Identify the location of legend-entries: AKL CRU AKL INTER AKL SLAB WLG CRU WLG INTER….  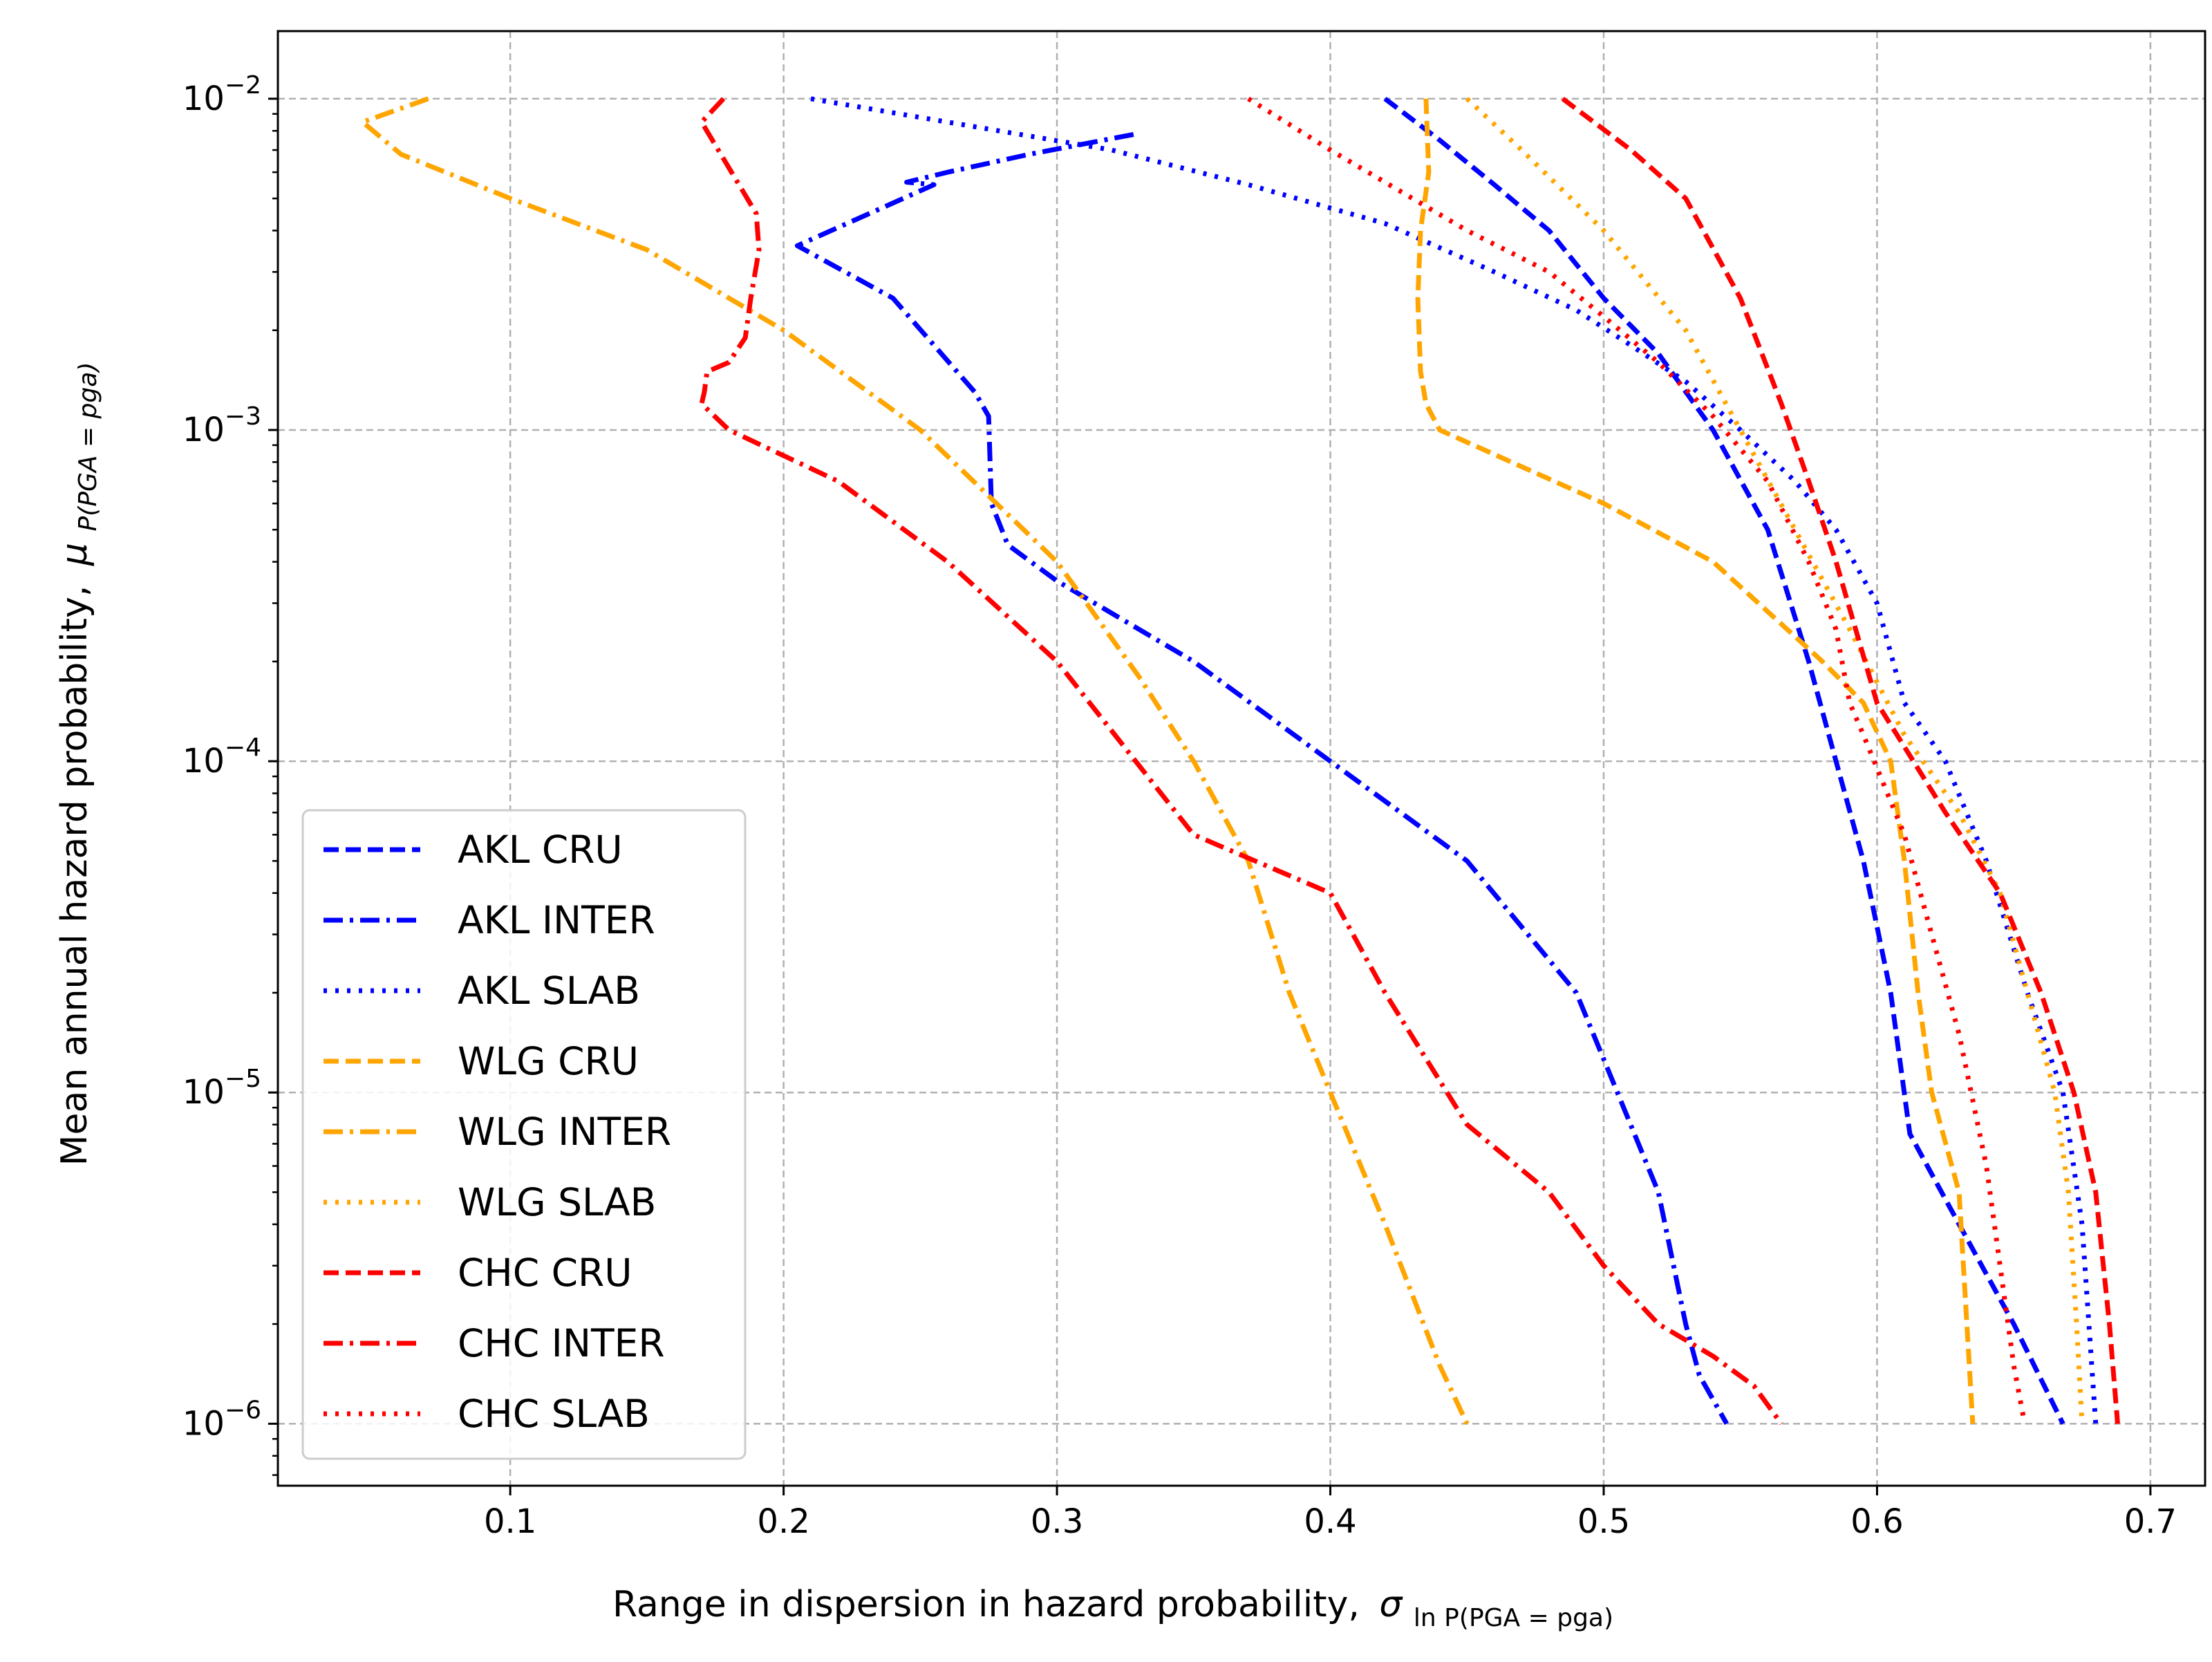
(497, 1132).